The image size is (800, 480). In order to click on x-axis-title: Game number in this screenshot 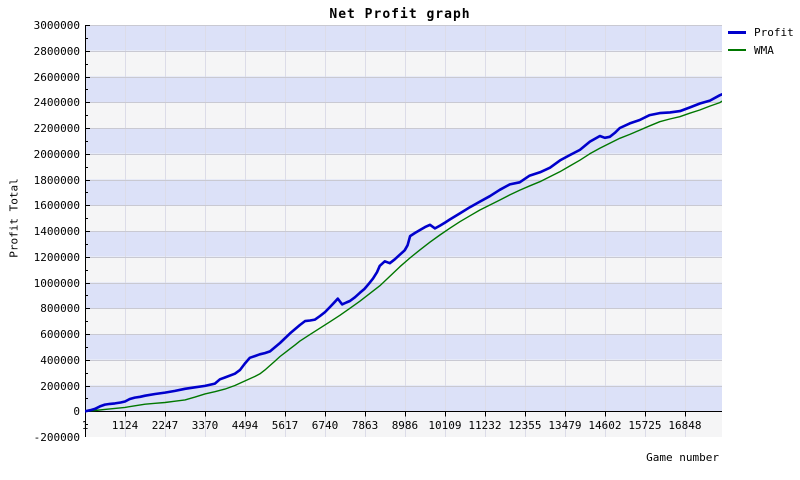, I will do `click(682, 457)`.